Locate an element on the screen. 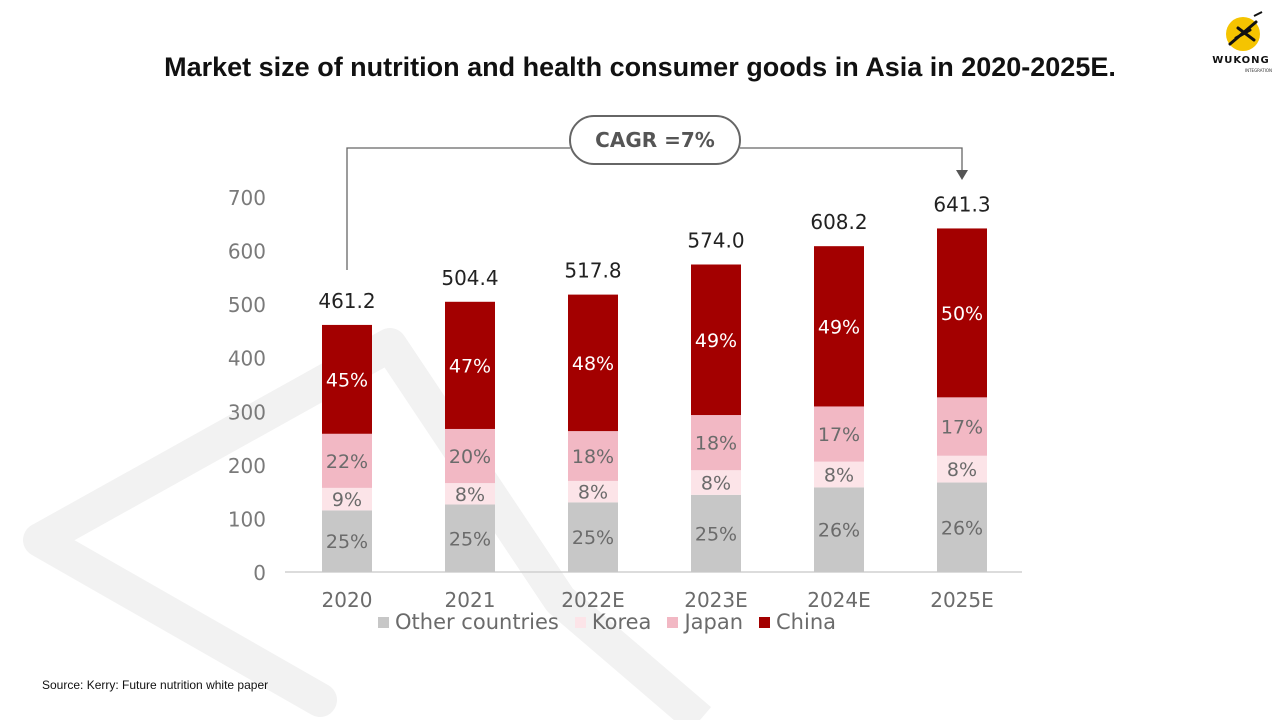 Image resolution: width=1280 pixels, height=720 pixels. y-tick-label: 500 is located at coordinates (247, 305).